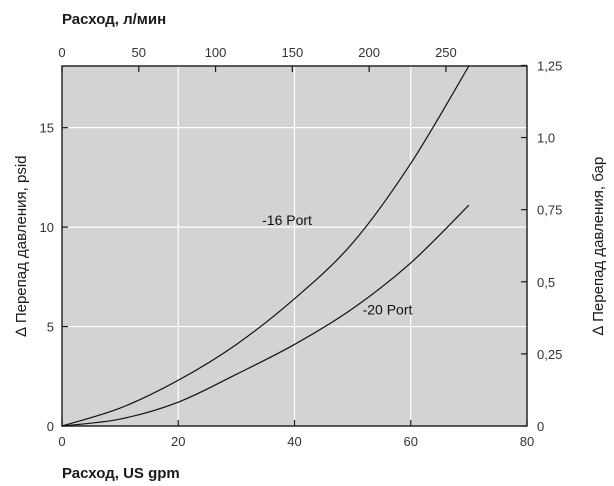 This screenshot has height=486, width=614. I want to click on x-tick-label-top: 150, so click(292, 52).